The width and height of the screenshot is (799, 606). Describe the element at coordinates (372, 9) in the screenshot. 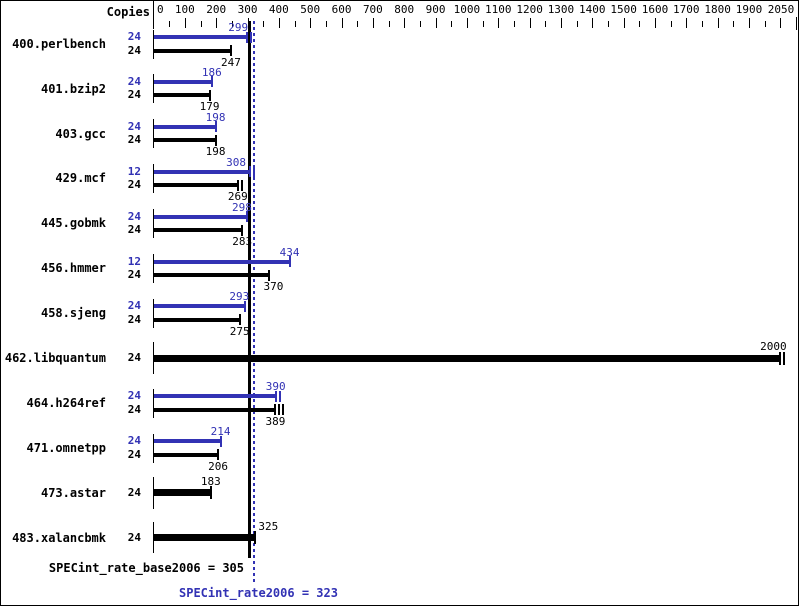

I see `x-axis-tick-label: 700` at that location.